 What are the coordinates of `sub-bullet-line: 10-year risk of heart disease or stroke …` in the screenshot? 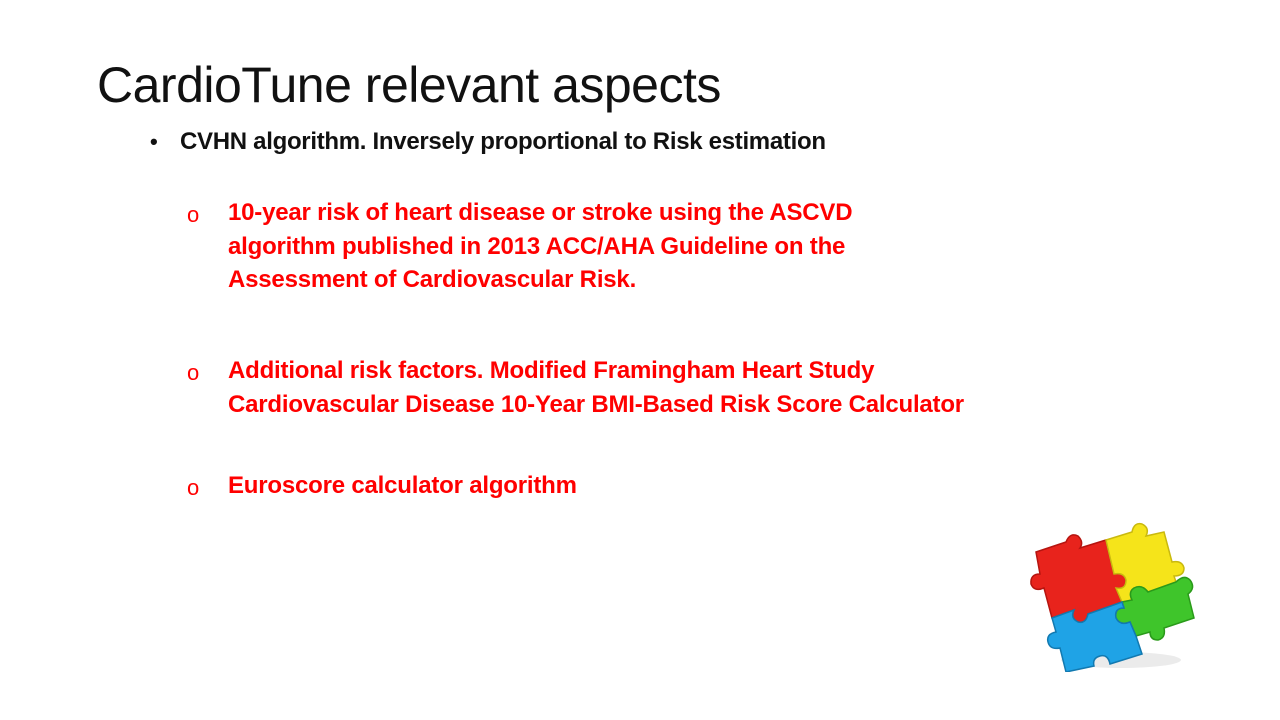 It's located at (540, 212).